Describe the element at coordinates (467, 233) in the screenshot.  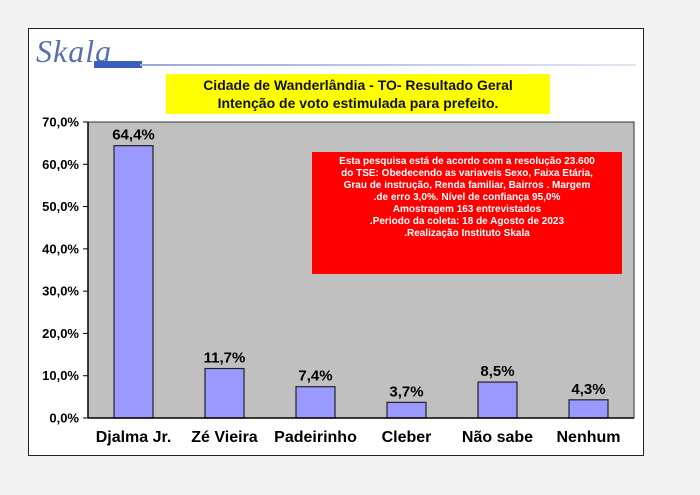
I see `note-line: .Realização Instituto Skala` at that location.